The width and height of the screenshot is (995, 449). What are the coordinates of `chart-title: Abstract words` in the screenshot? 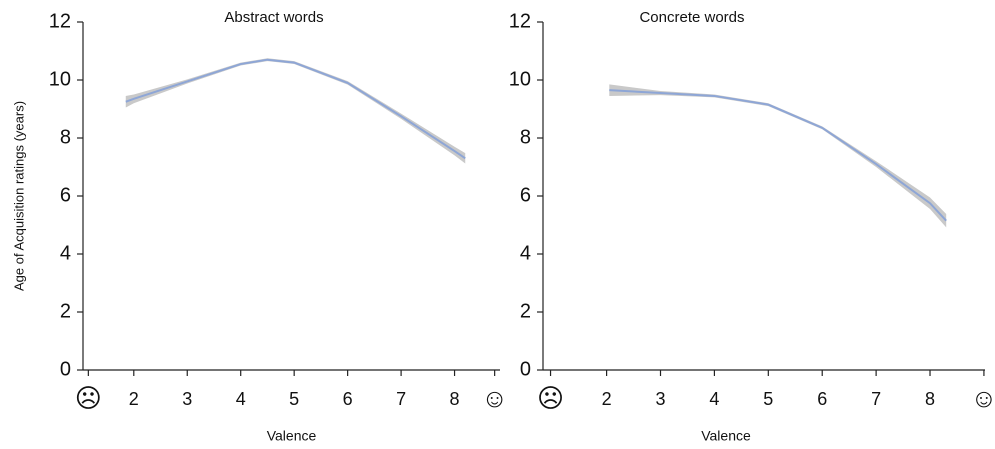 It's located at (273, 17).